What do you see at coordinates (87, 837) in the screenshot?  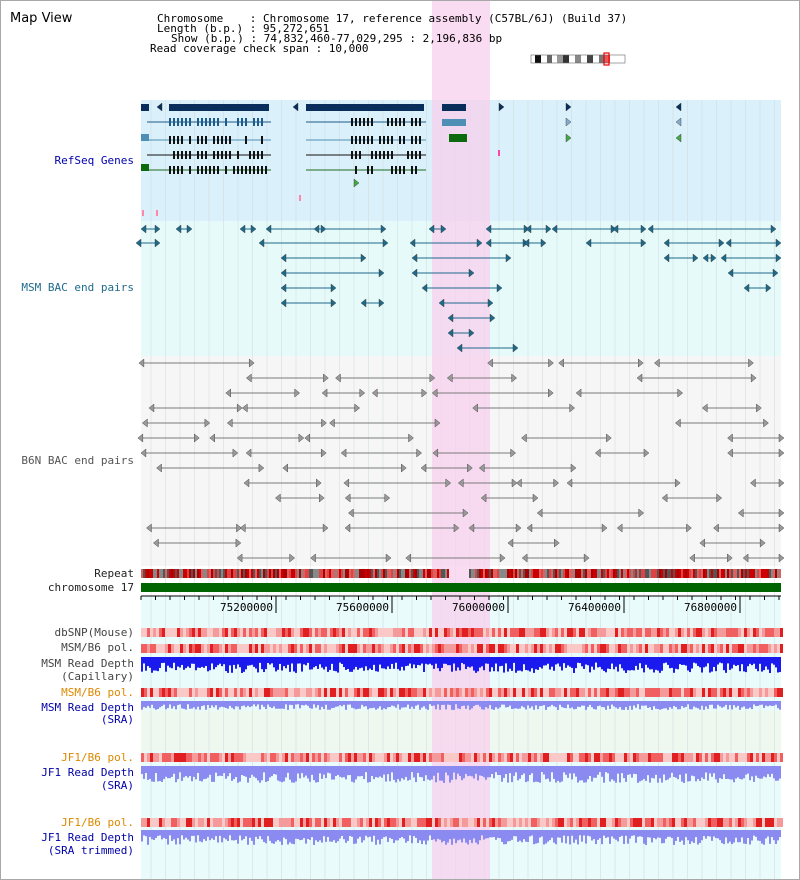 I see `track-label-jf1-depth-trimmed: JF1 Read Depth` at bounding box center [87, 837].